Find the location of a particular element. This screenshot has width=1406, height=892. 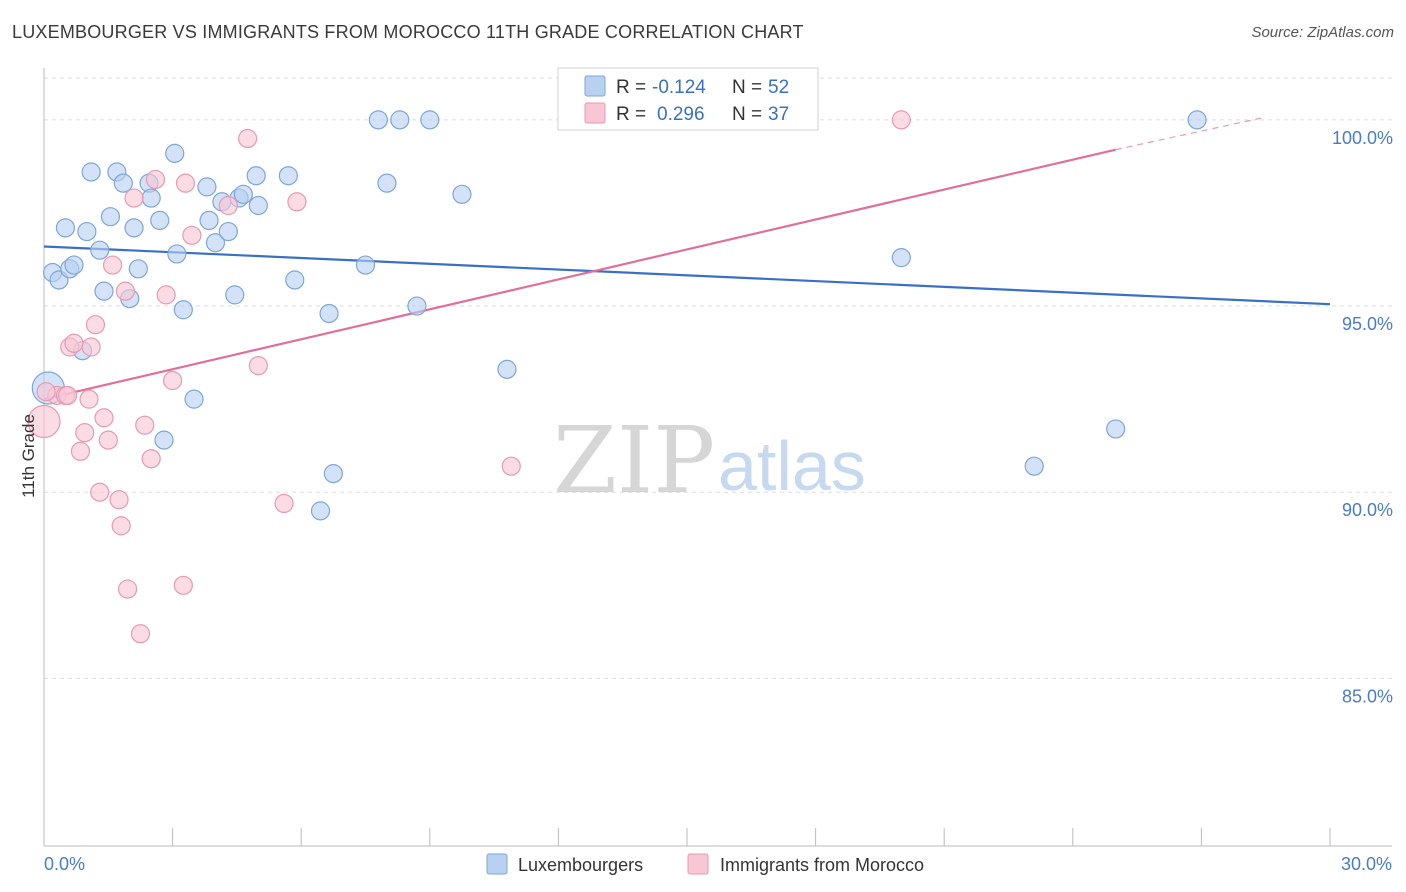

legend-r-label: R = is located at coordinates (631, 87).